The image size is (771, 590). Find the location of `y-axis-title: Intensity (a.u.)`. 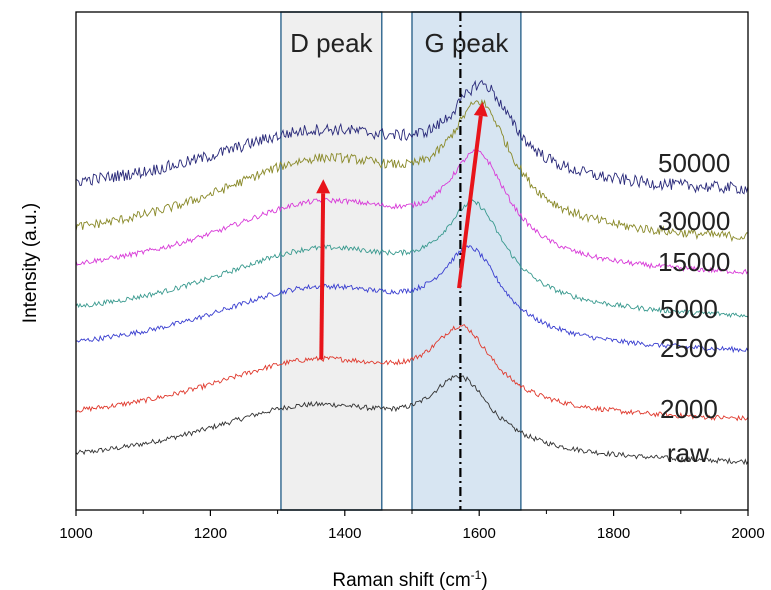

y-axis-title: Intensity (a.u.) is located at coordinates (30, 263).